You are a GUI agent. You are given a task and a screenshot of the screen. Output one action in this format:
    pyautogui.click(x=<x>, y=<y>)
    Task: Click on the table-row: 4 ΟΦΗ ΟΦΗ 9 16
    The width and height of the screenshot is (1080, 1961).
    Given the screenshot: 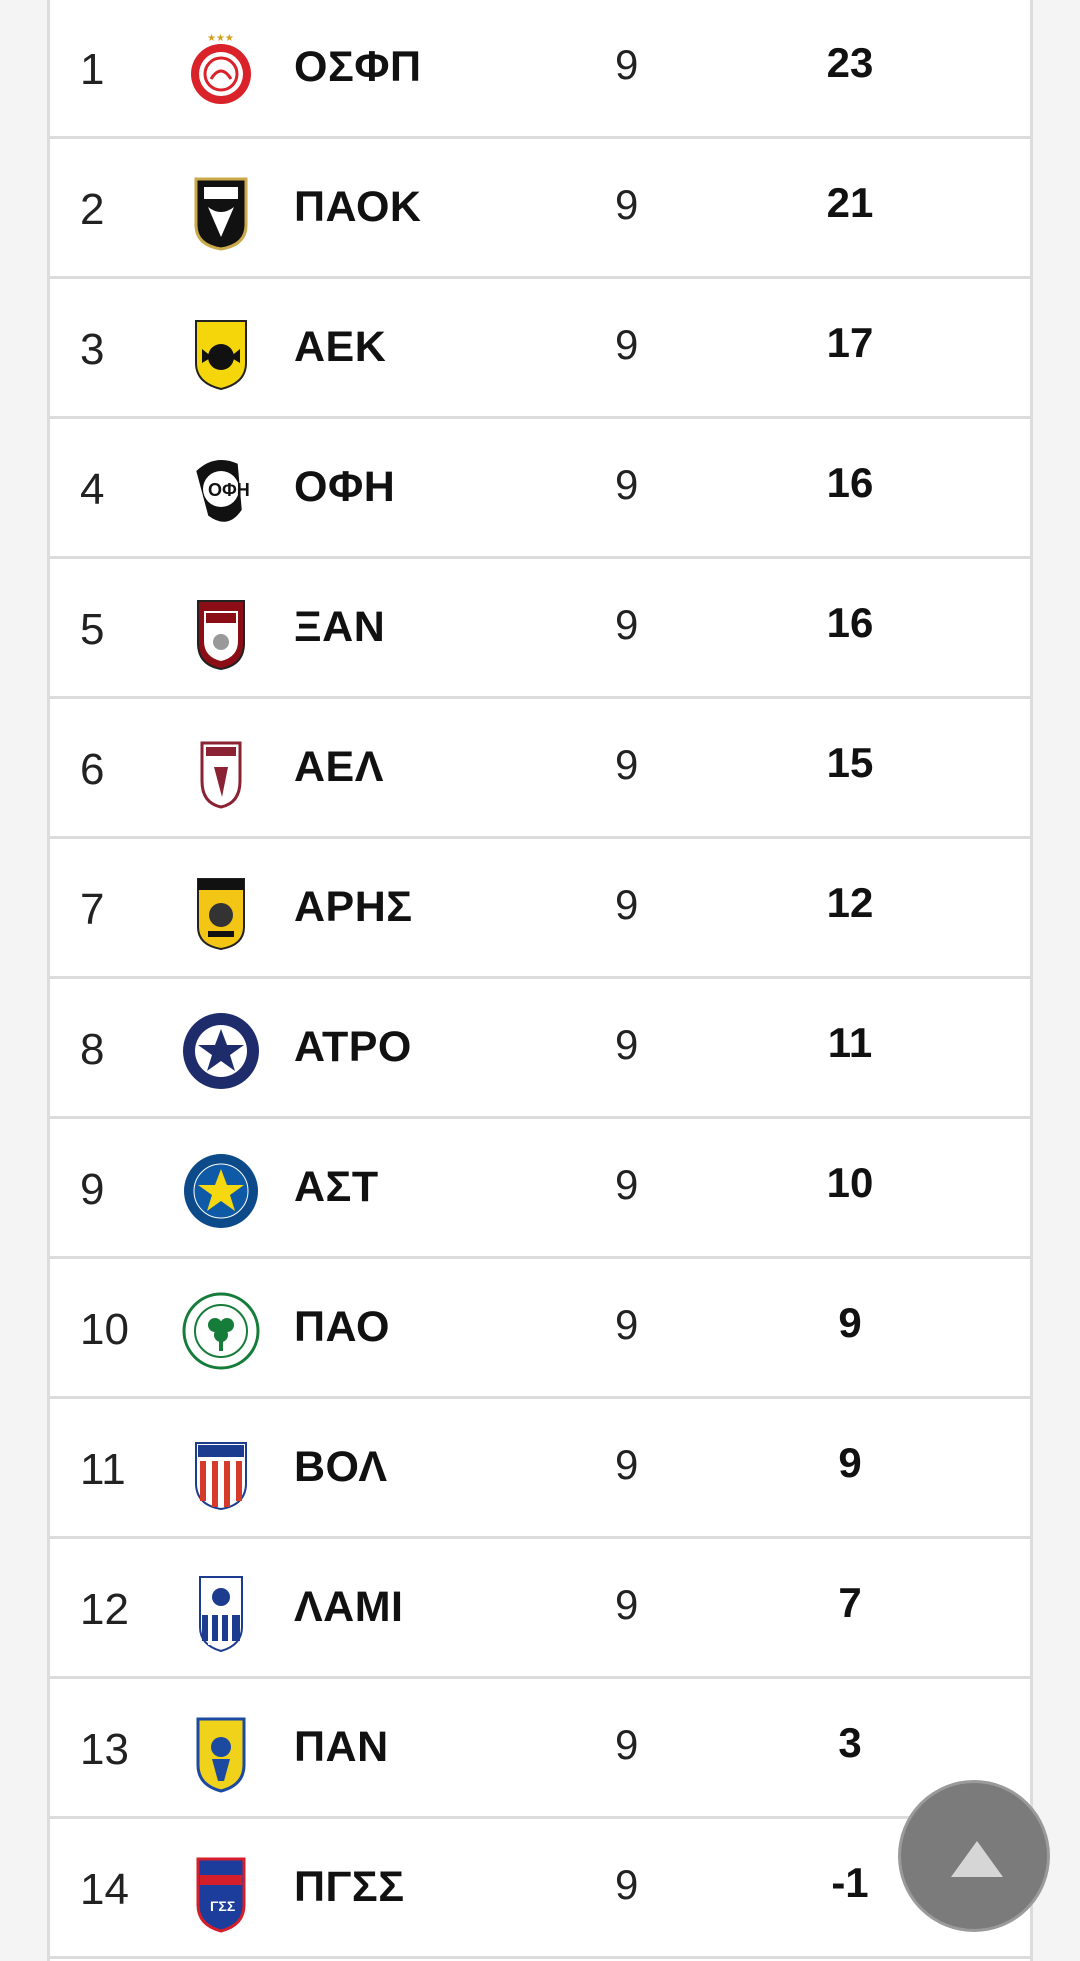 What is the action you would take?
    pyautogui.click(x=540, y=489)
    